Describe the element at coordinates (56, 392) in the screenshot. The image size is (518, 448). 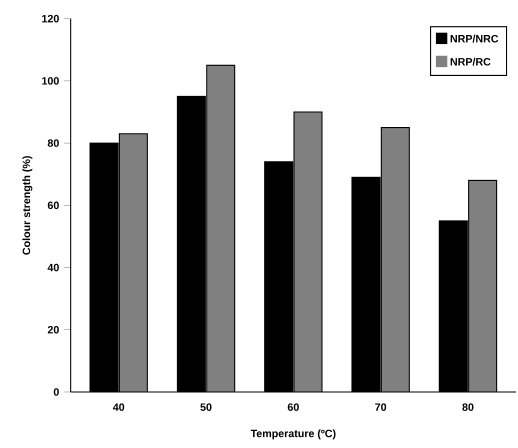
I see `y-tick-label: 0` at that location.